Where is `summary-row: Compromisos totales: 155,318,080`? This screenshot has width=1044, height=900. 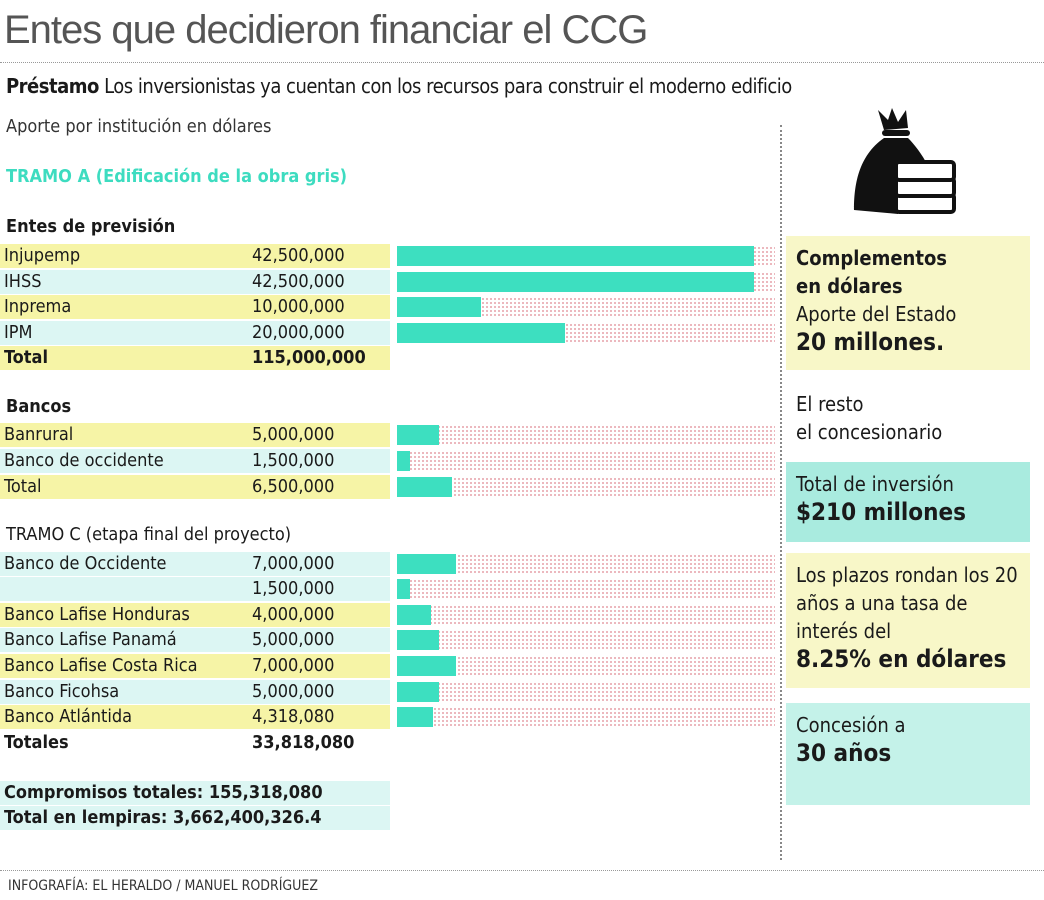
summary-row: Compromisos totales: 155,318,080 is located at coordinates (195, 793).